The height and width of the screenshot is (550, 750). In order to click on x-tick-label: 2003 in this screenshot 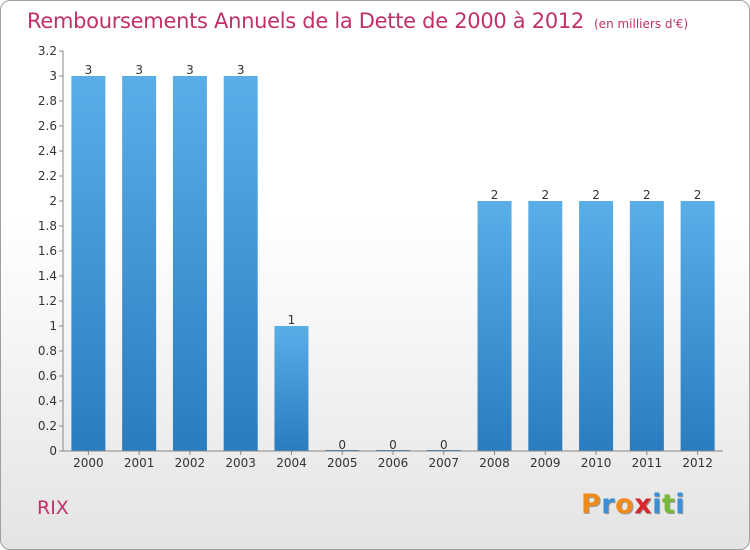, I will do `click(240, 463)`.